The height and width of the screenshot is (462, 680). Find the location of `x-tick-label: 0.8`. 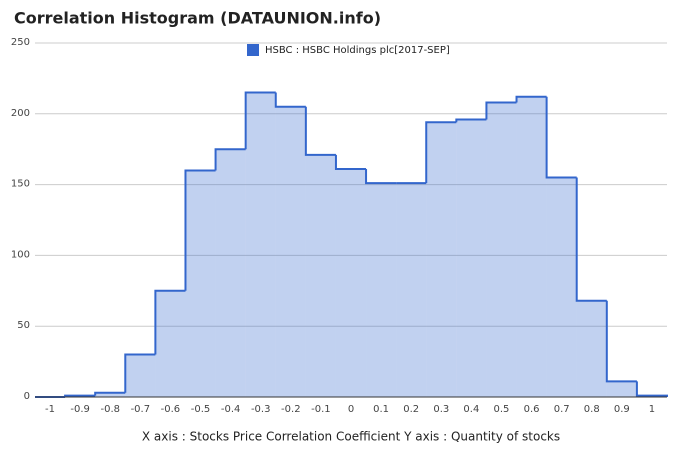

x-tick-label: 0.8 is located at coordinates (592, 409).